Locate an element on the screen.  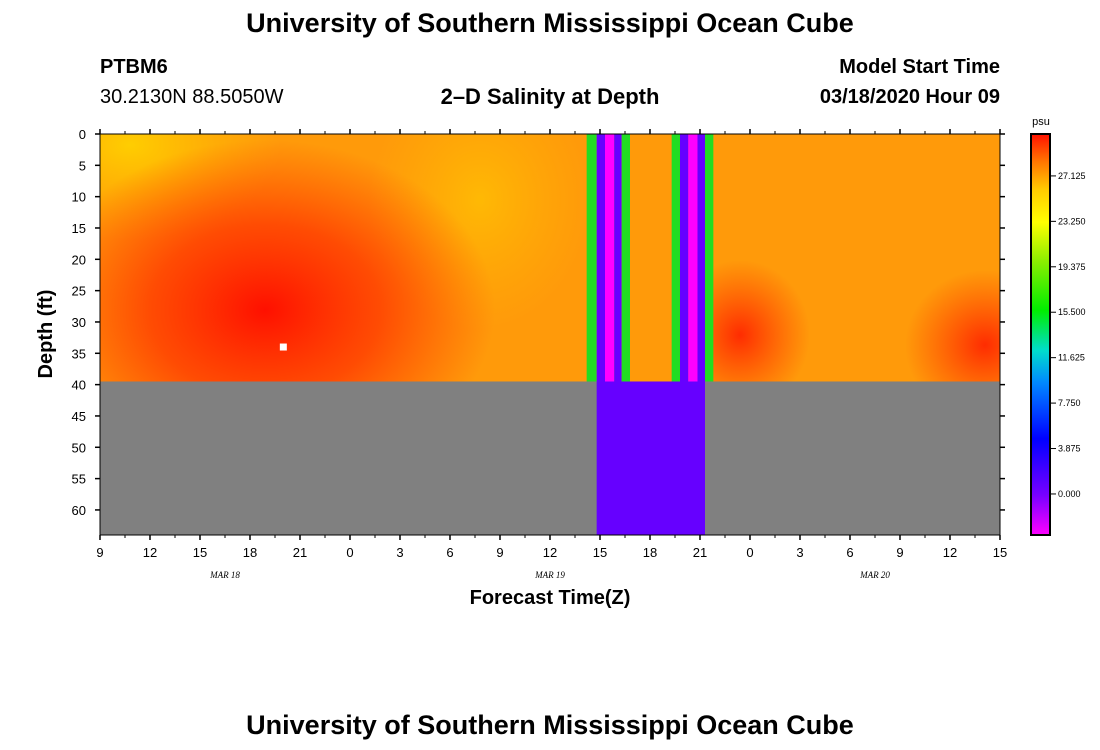
colorbar-label: 15.500 is located at coordinates (1072, 312).